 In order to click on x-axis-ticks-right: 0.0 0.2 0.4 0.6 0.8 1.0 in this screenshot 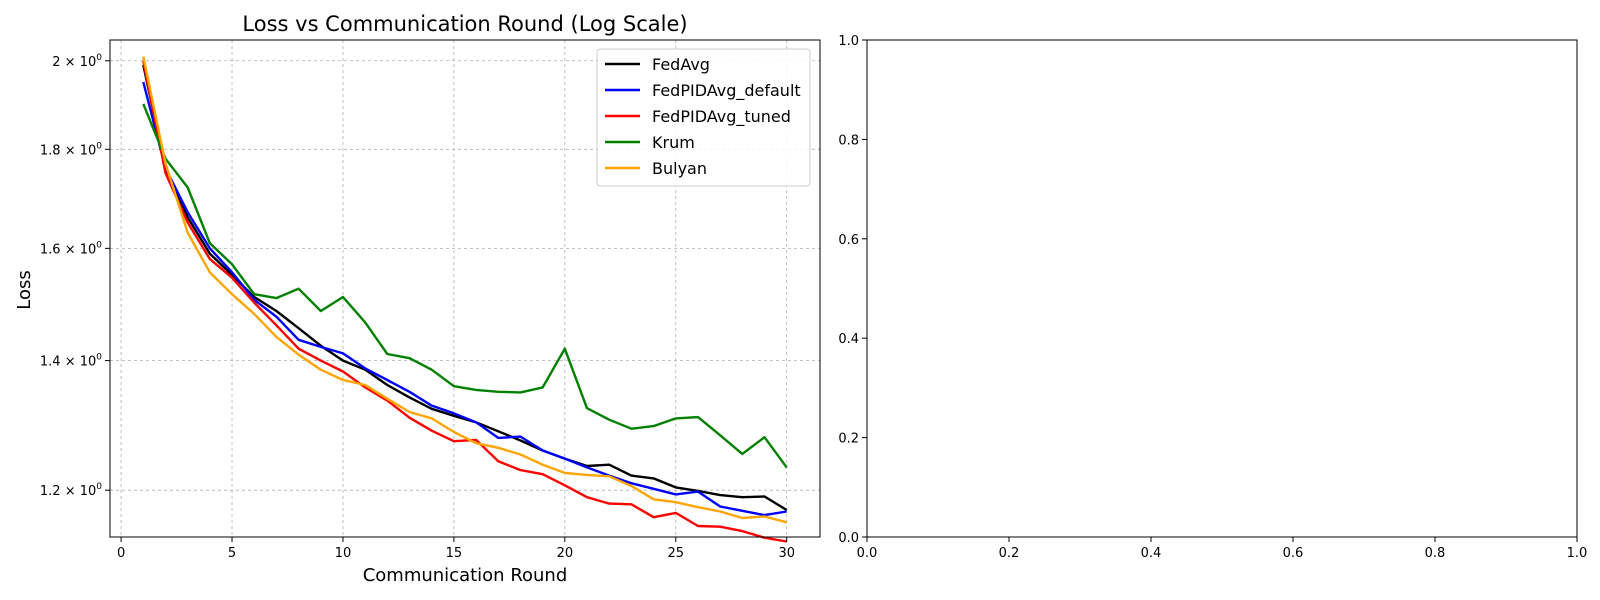, I will do `click(1222, 549)`.